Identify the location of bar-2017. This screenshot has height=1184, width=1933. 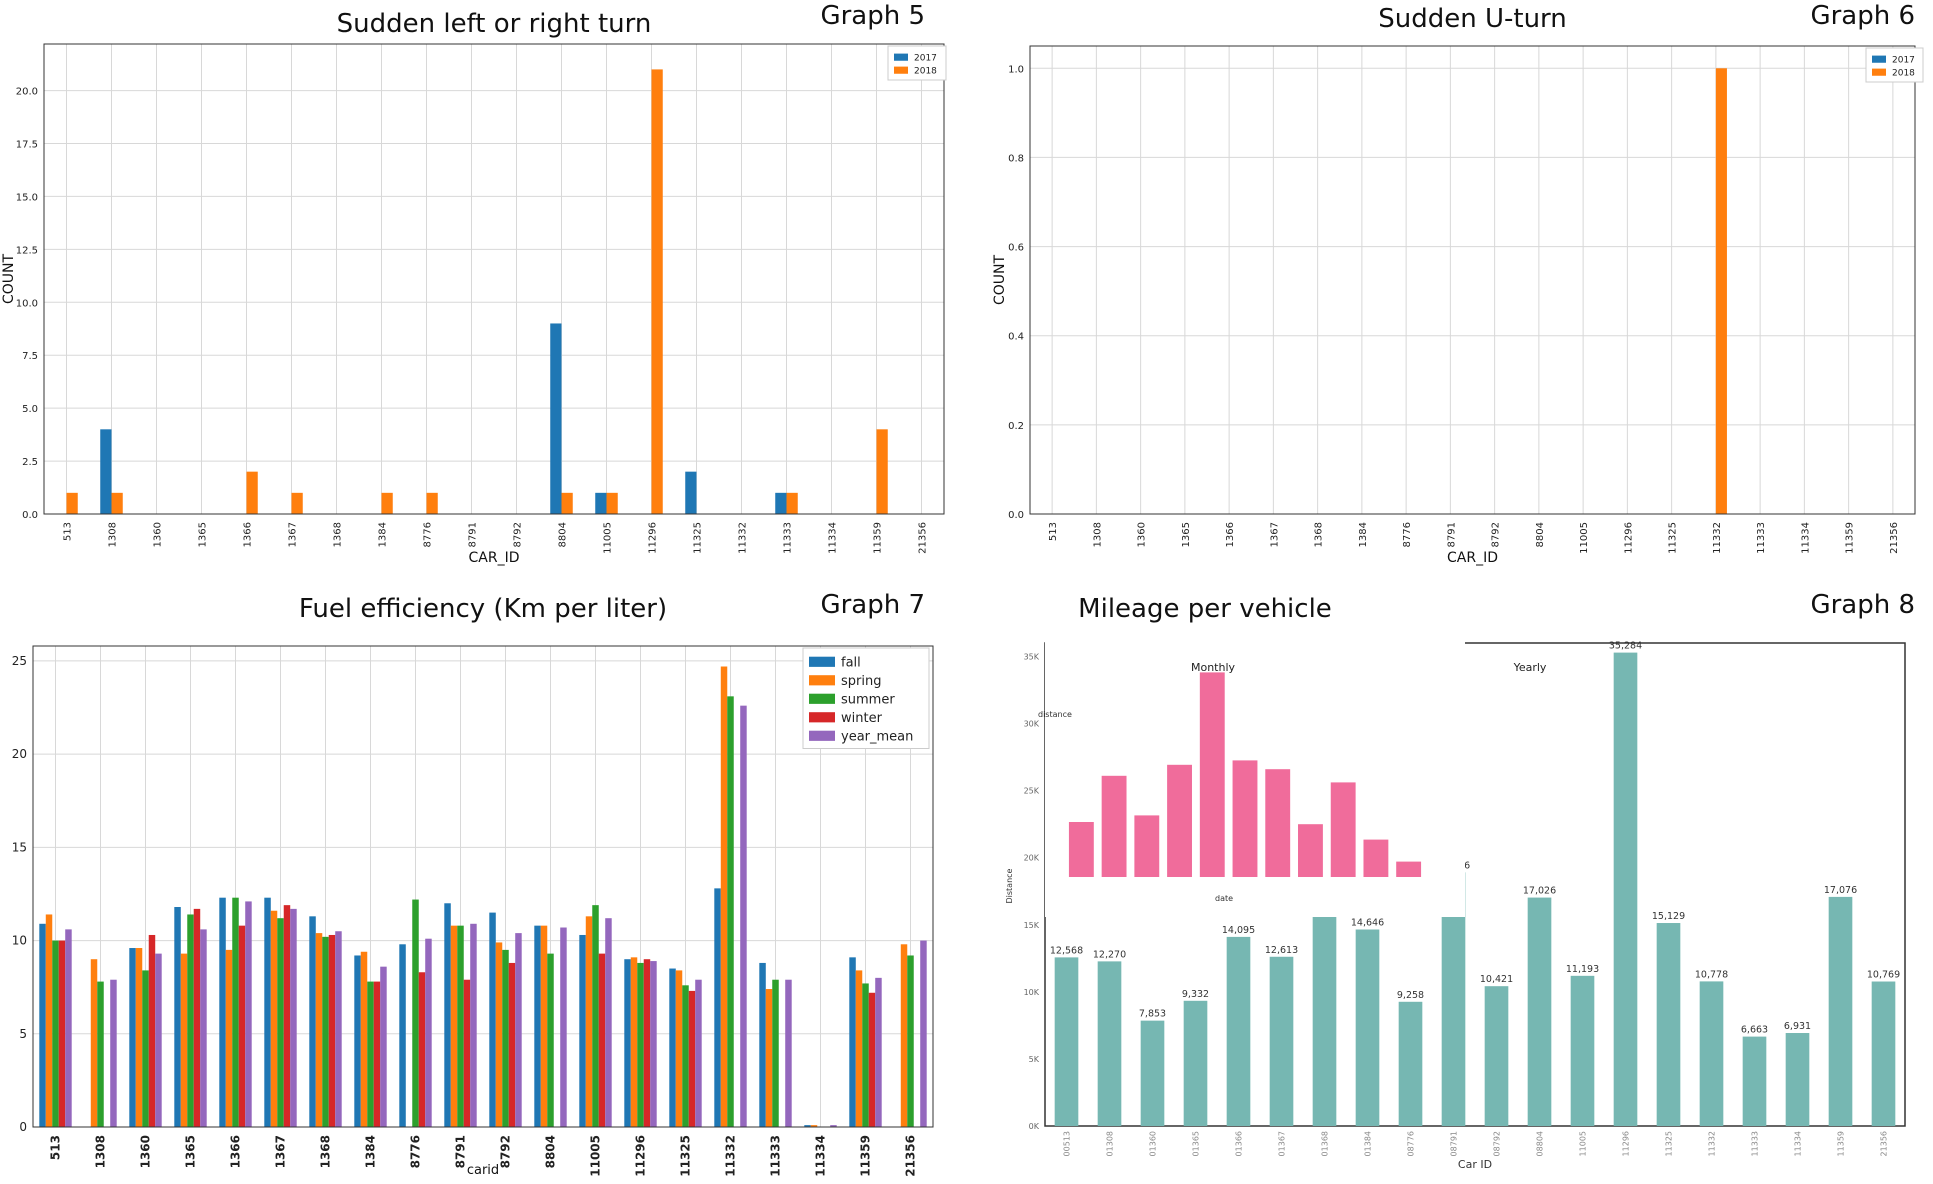
(781, 503).